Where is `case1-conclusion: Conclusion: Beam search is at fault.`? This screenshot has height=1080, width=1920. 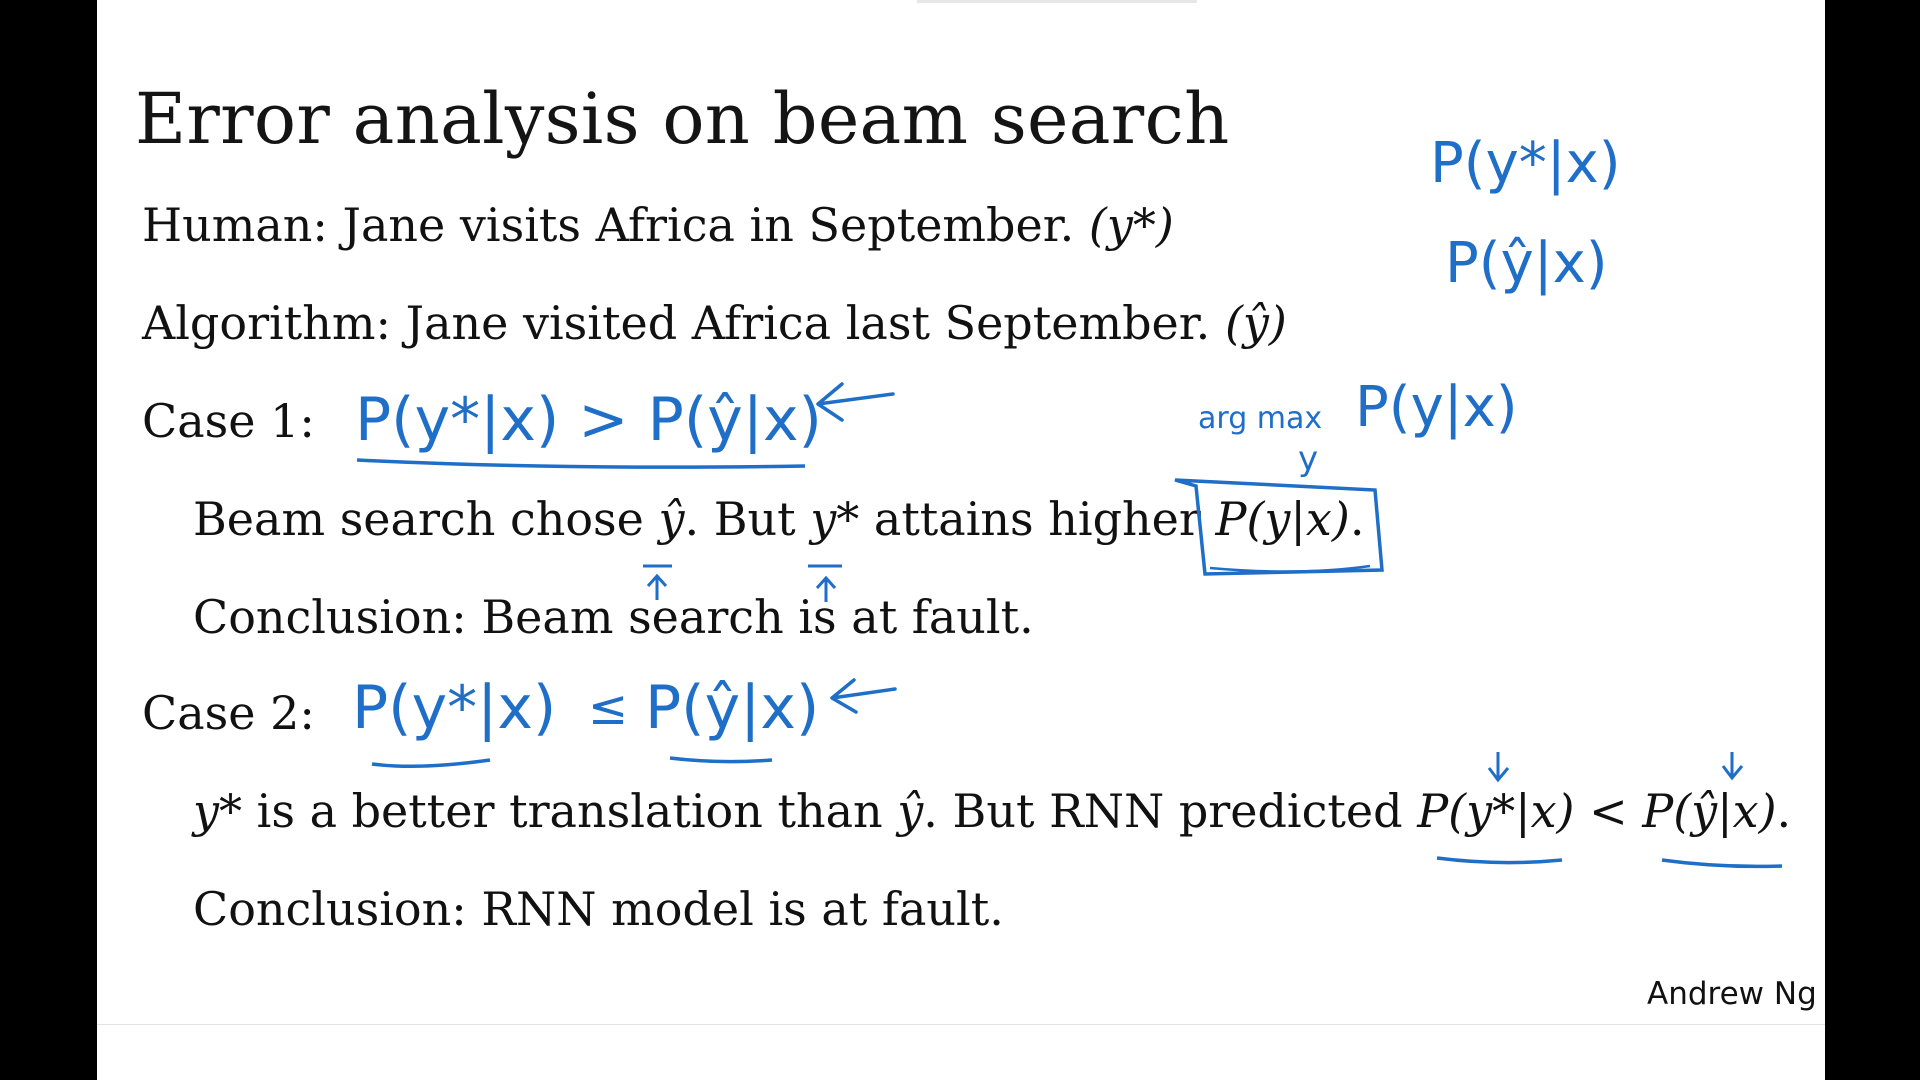 case1-conclusion: Conclusion: Beam search is at fault. is located at coordinates (613, 617).